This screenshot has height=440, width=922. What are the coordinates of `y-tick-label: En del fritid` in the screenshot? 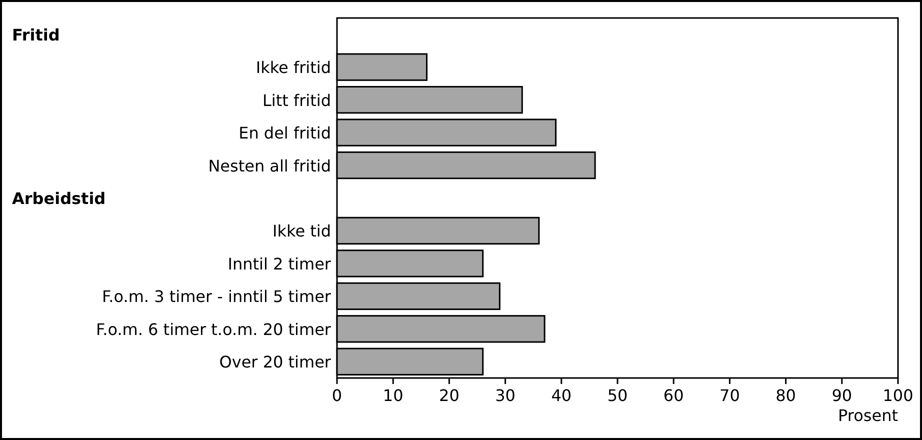 It's located at (284, 133).